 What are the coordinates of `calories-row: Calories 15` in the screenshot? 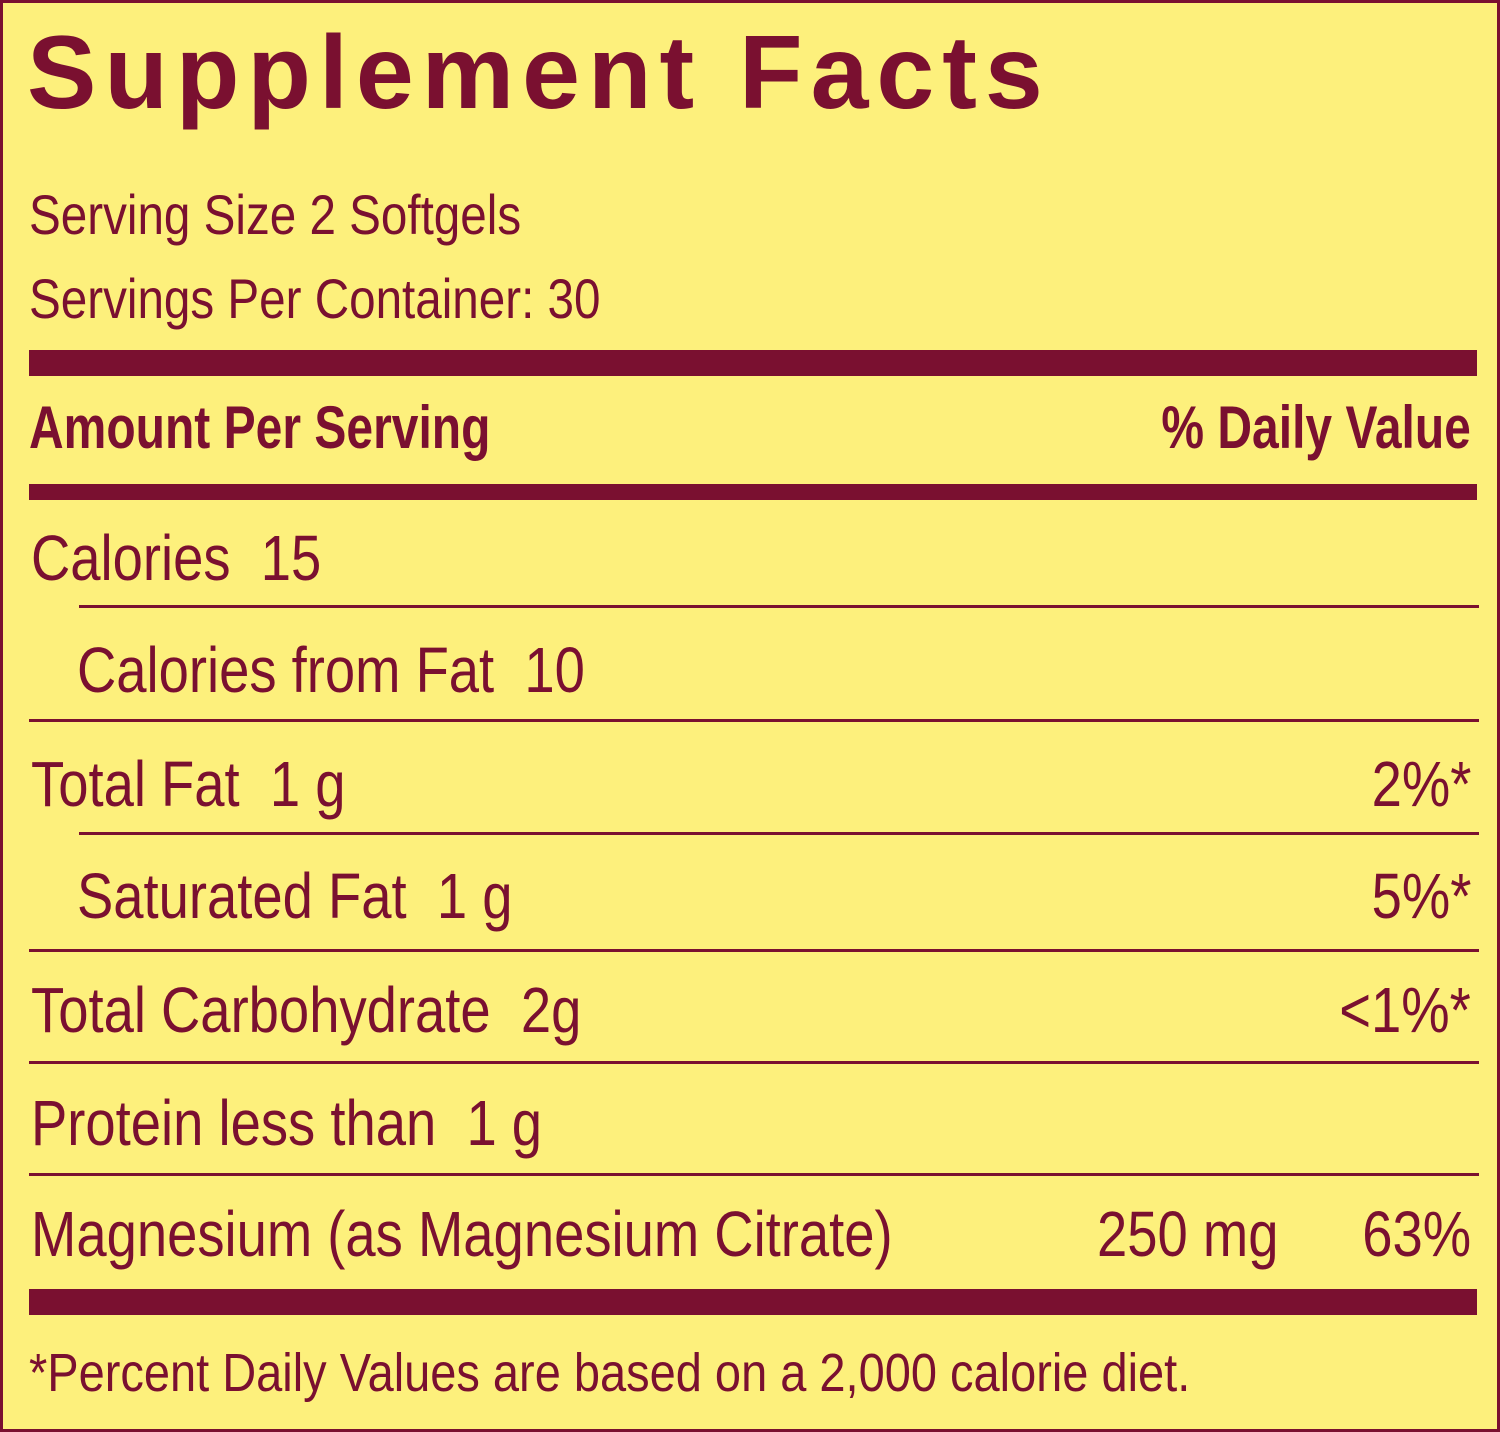 It's located at (176, 558).